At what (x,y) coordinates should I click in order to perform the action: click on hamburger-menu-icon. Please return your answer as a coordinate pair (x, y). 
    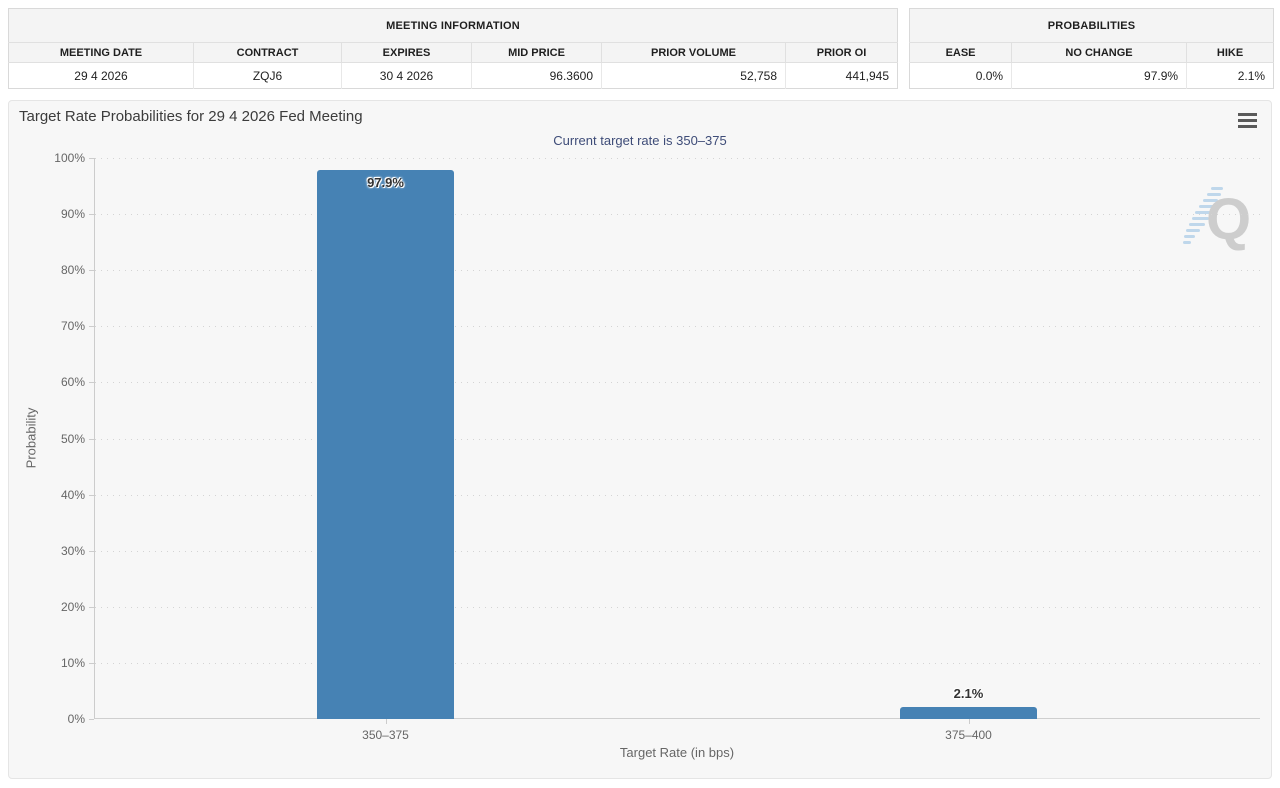
    Looking at the image, I should click on (1247, 120).